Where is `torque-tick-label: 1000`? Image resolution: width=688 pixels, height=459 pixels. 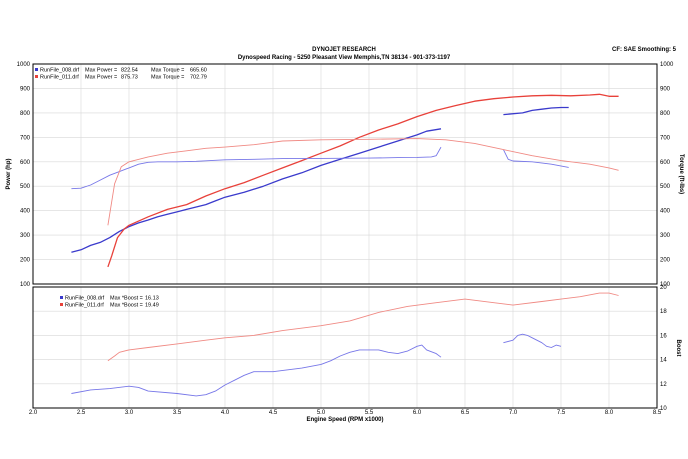
torque-tick-label: 1000 is located at coordinates (667, 65).